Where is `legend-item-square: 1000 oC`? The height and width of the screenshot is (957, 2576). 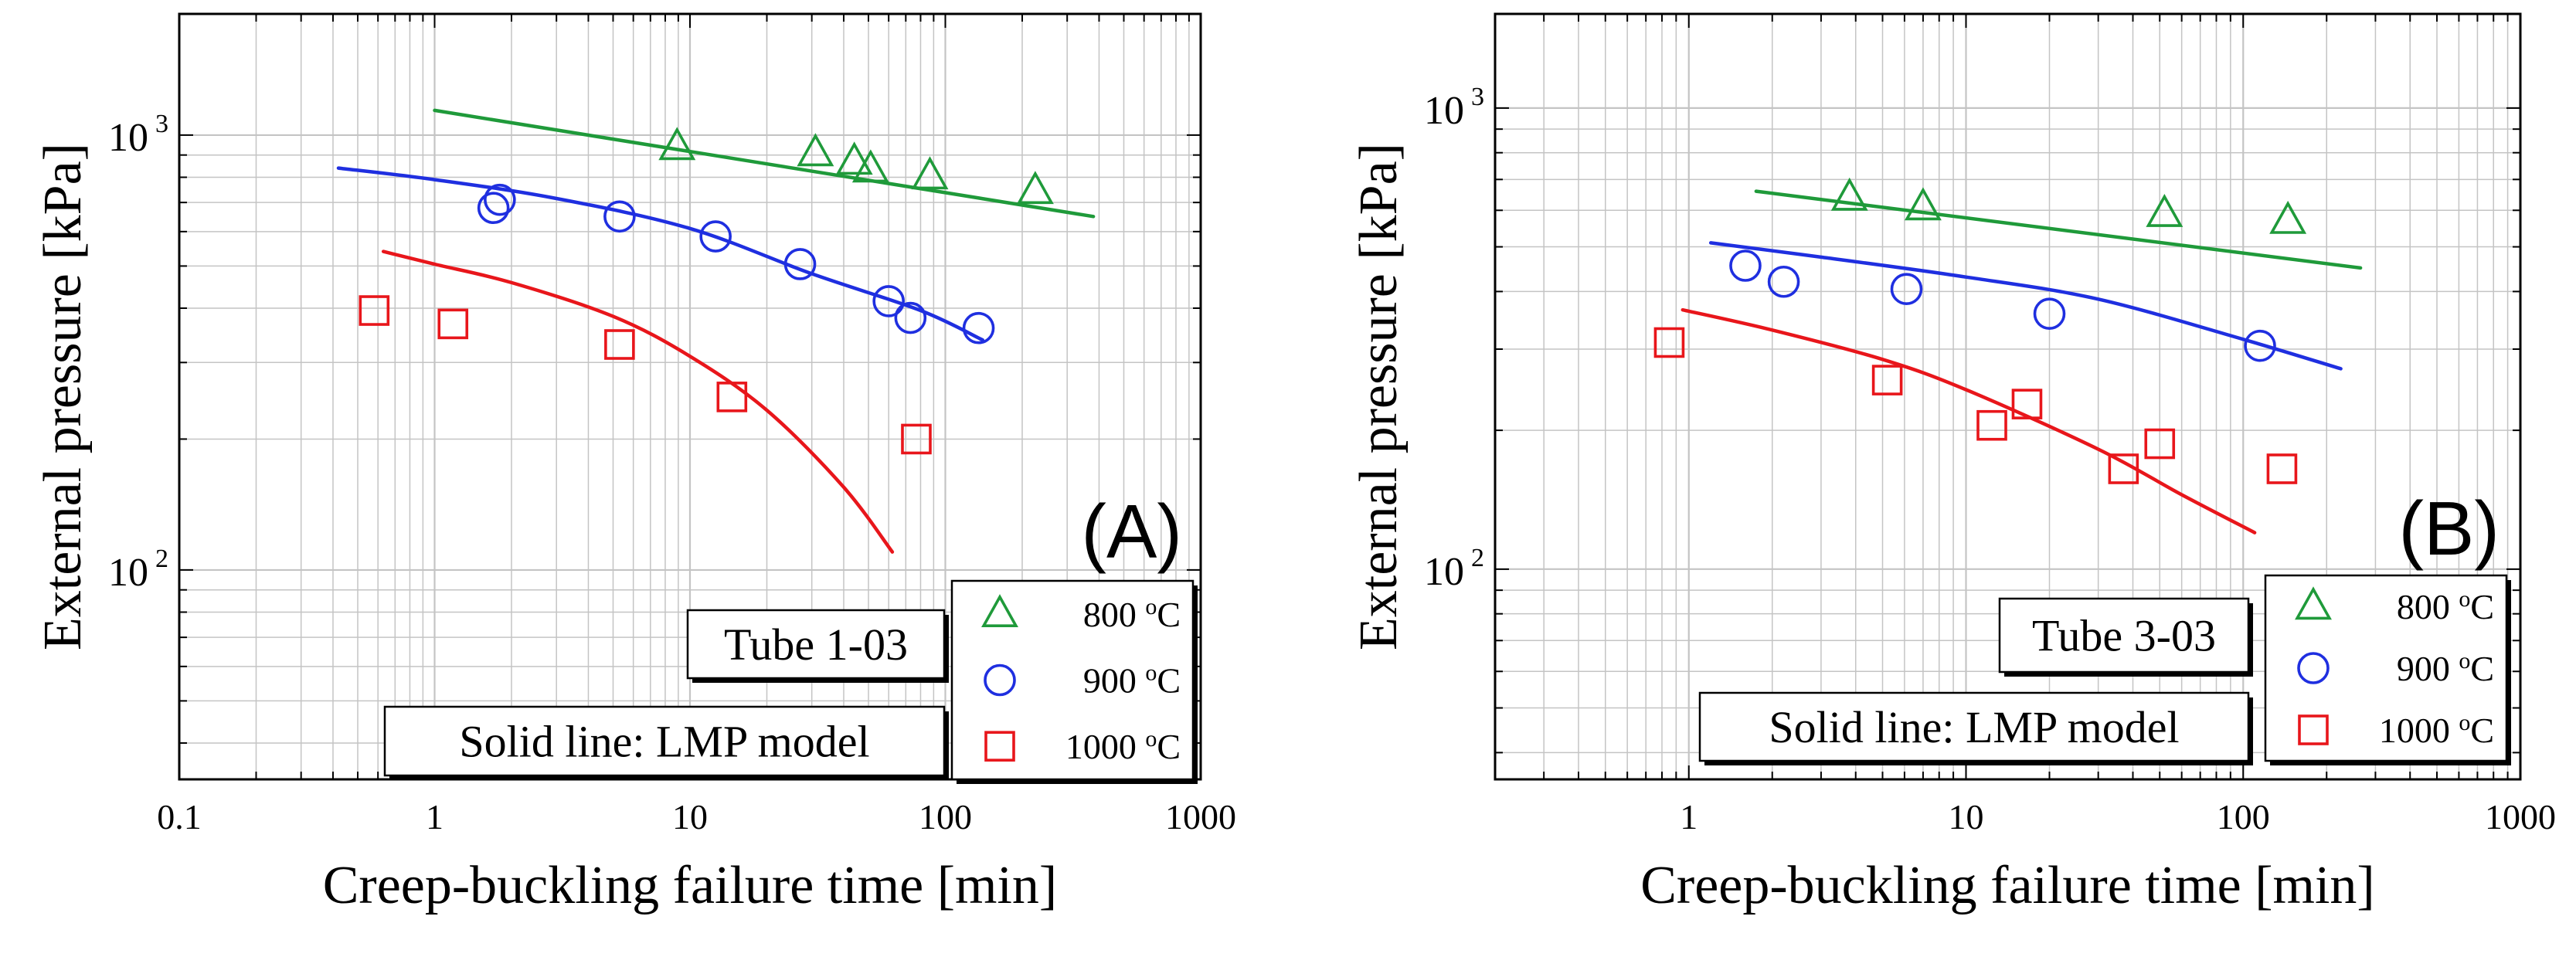
legend-item-square: 1000 oC is located at coordinates (1082, 746).